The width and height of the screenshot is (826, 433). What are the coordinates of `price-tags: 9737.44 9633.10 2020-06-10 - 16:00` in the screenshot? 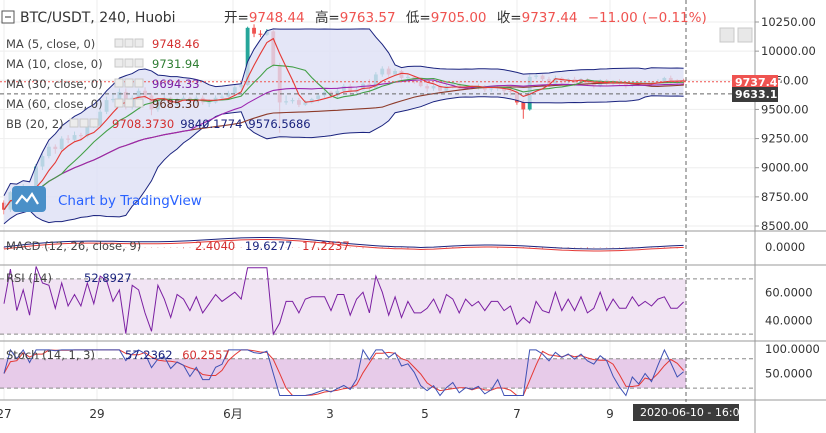 It's located at (709, 248).